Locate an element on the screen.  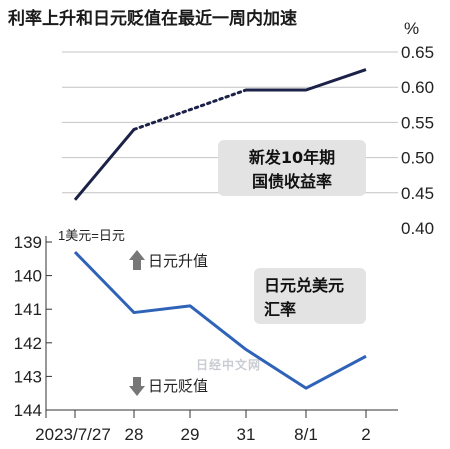
yen-up-label: 日元升值 is located at coordinates (178, 261).